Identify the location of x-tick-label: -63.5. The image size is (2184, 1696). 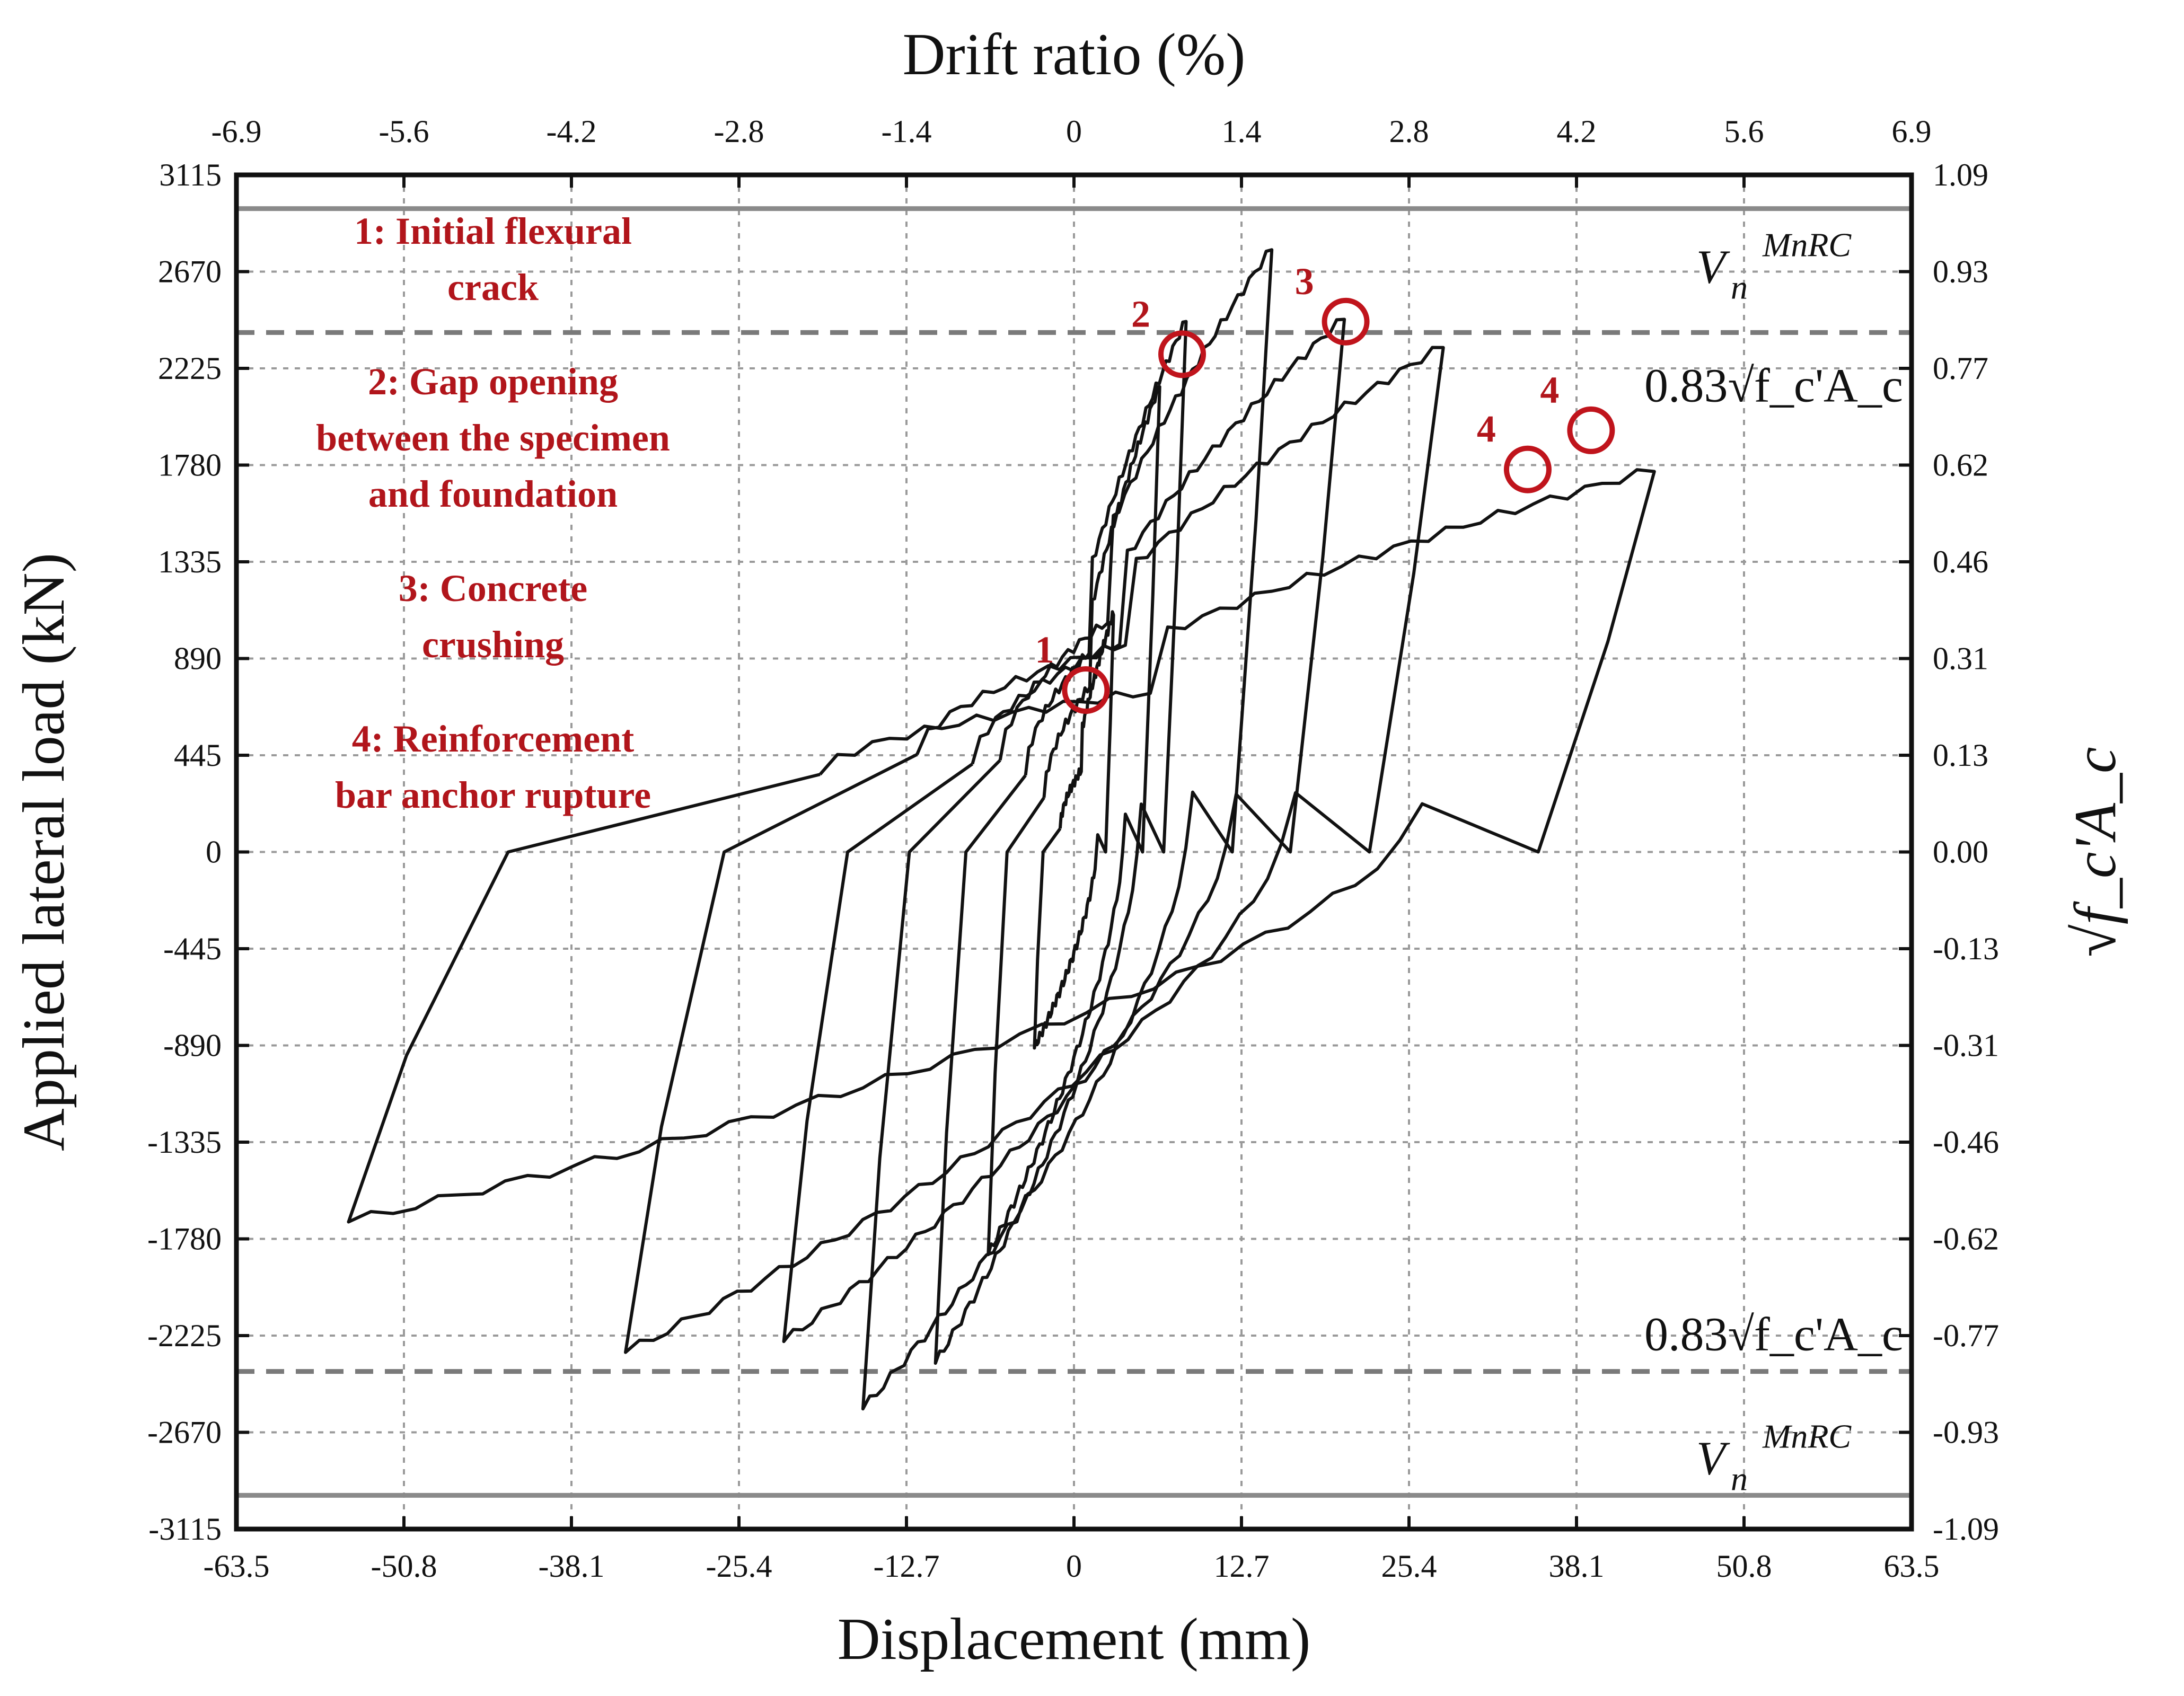
(237, 1567).